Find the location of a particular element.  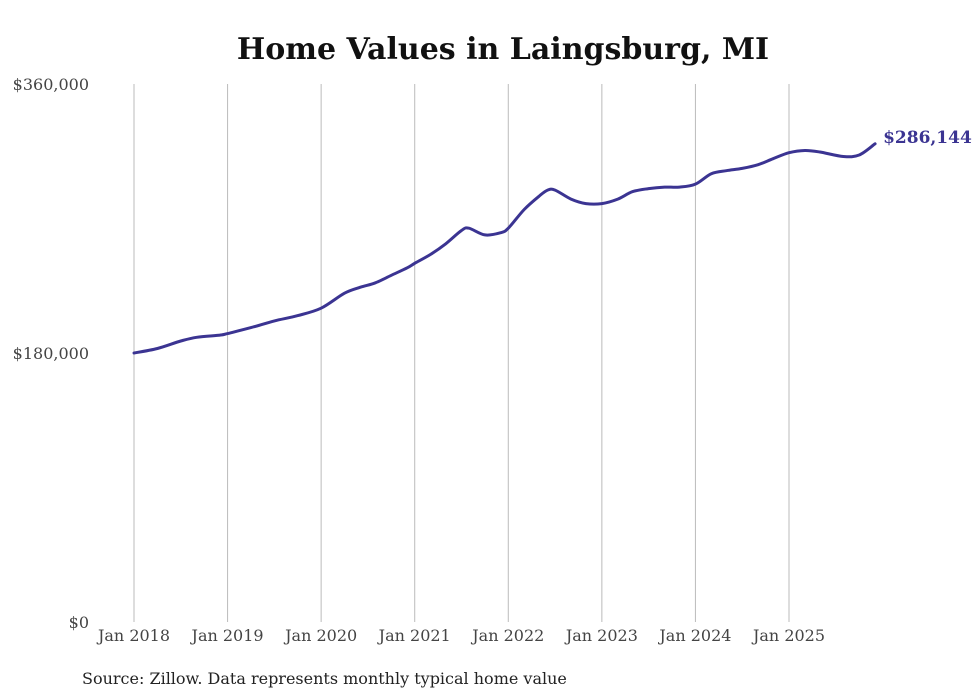

chart-title: Home Values in Laingsburg, MI is located at coordinates (503, 49).